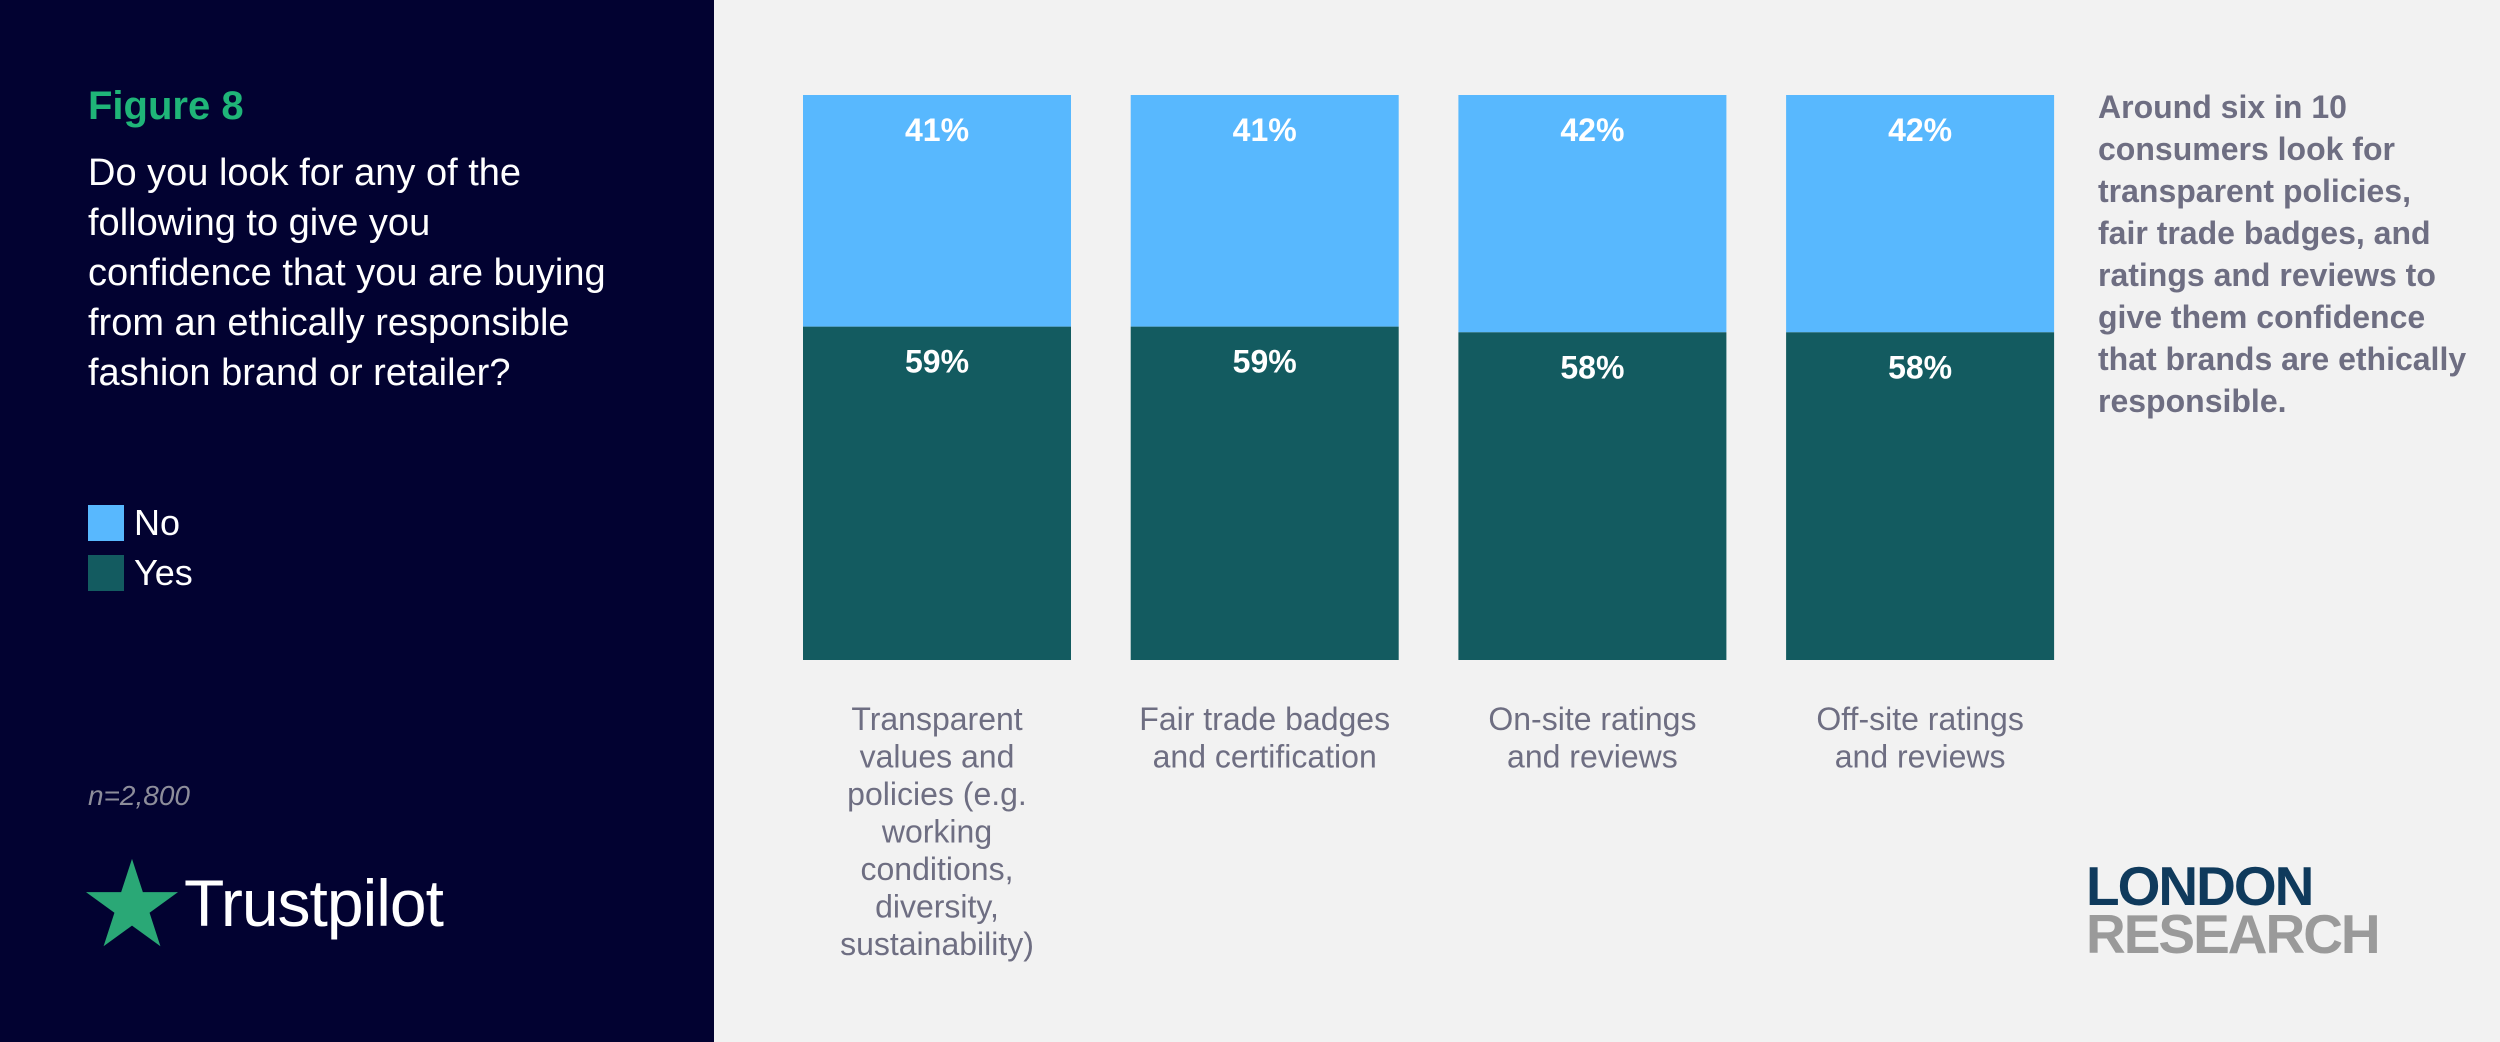  I want to click on brand-line-1: LONDON, so click(2200, 886).